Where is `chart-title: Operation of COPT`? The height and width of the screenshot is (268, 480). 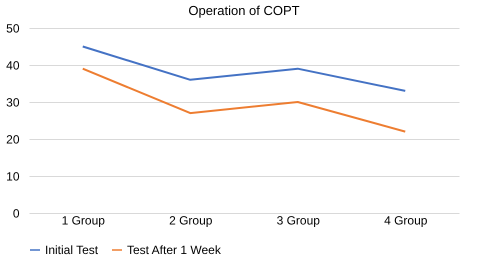 chart-title: Operation of COPT is located at coordinates (244, 10).